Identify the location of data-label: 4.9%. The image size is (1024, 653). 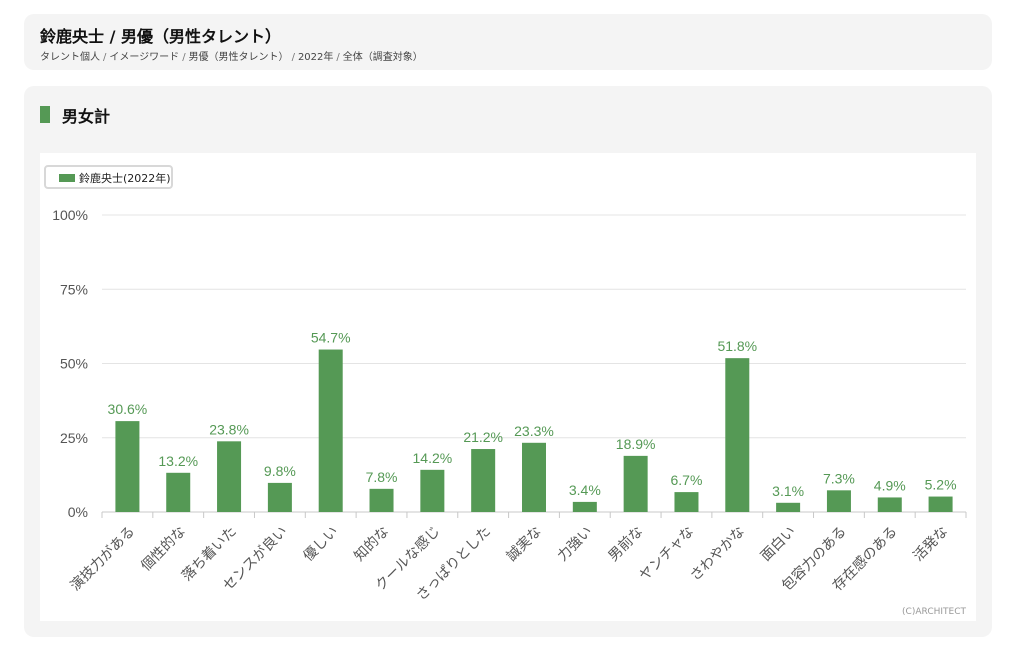
(890, 485).